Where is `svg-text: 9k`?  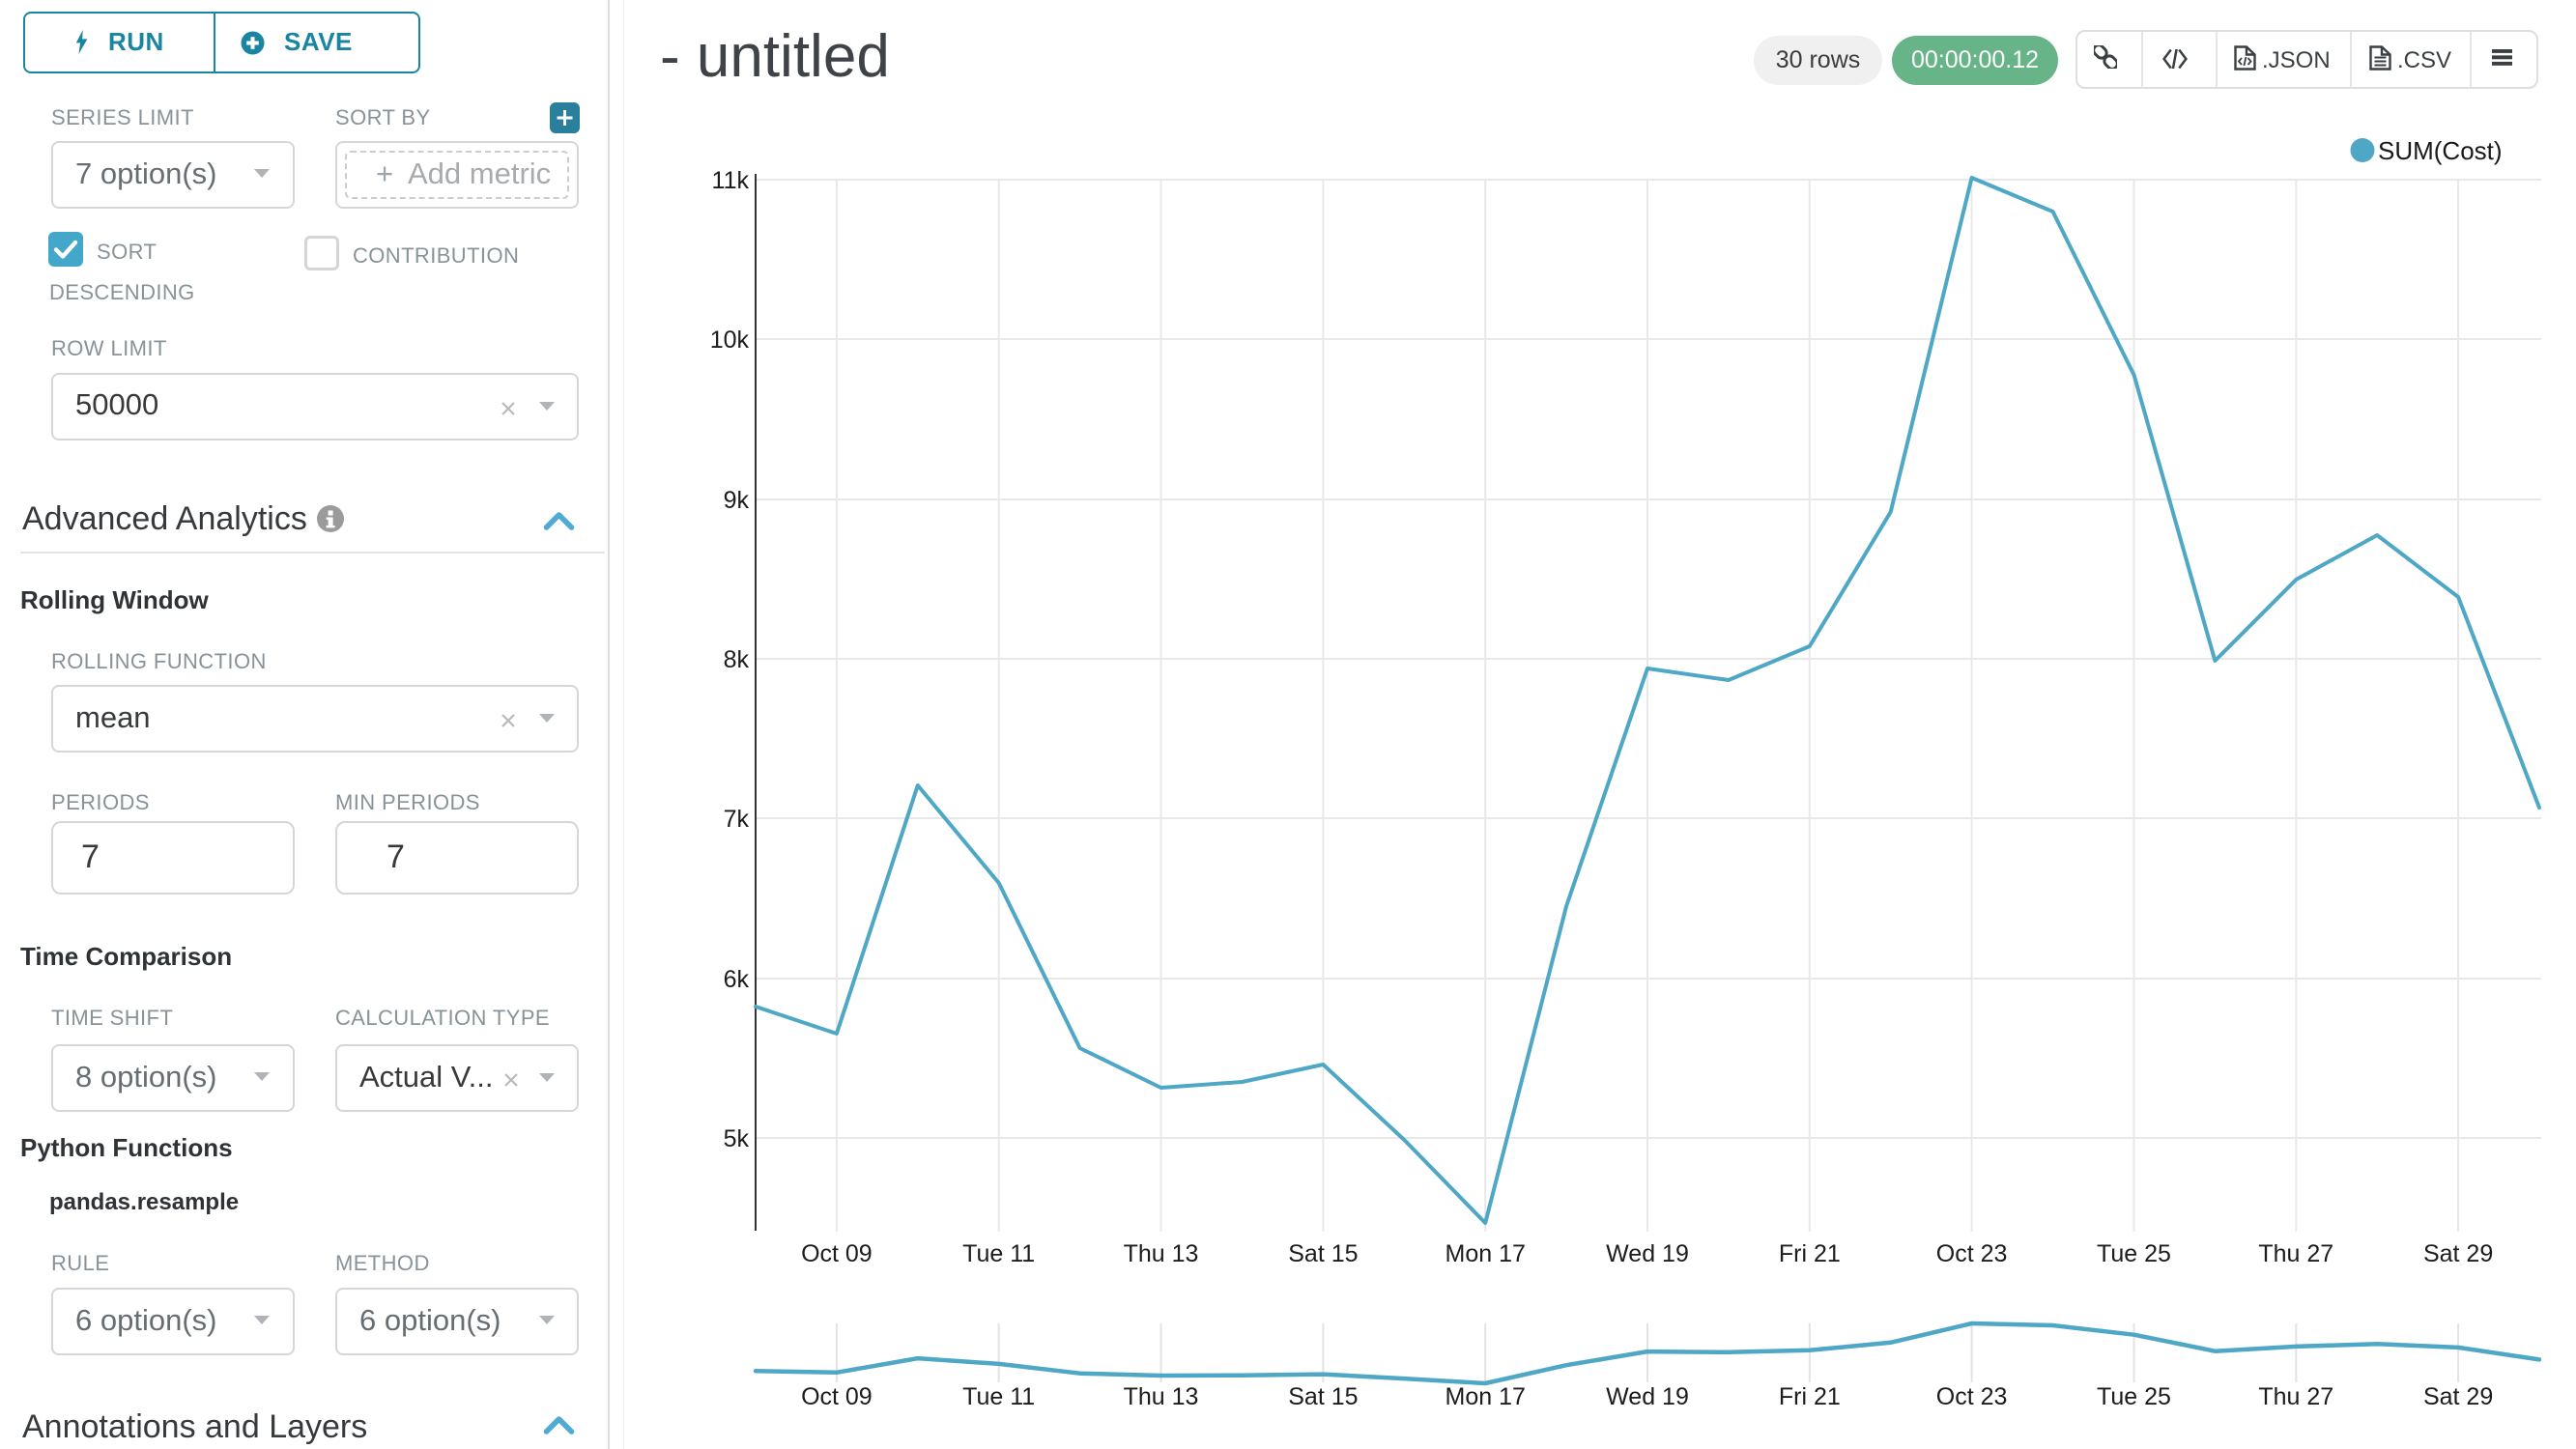 svg-text: 9k is located at coordinates (737, 500).